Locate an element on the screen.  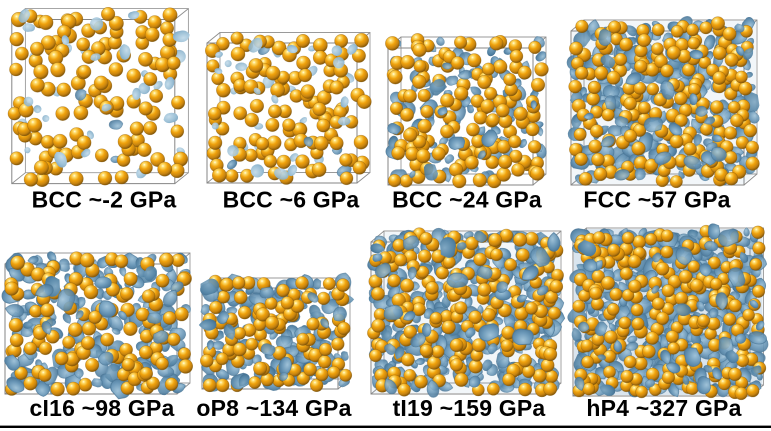
svg-text: BCC ~-2 GPa is located at coordinates (104, 200).